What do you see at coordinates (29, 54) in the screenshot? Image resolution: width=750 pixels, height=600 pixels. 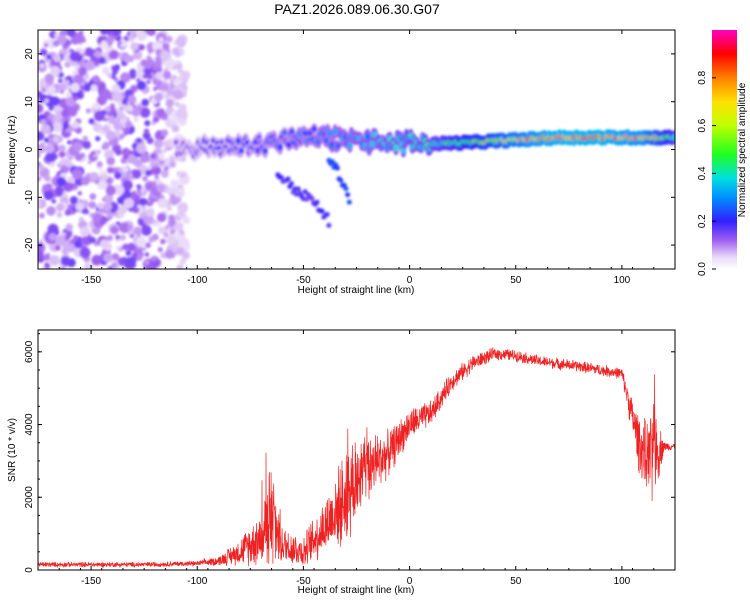 I see `y-tick-label: 20` at bounding box center [29, 54].